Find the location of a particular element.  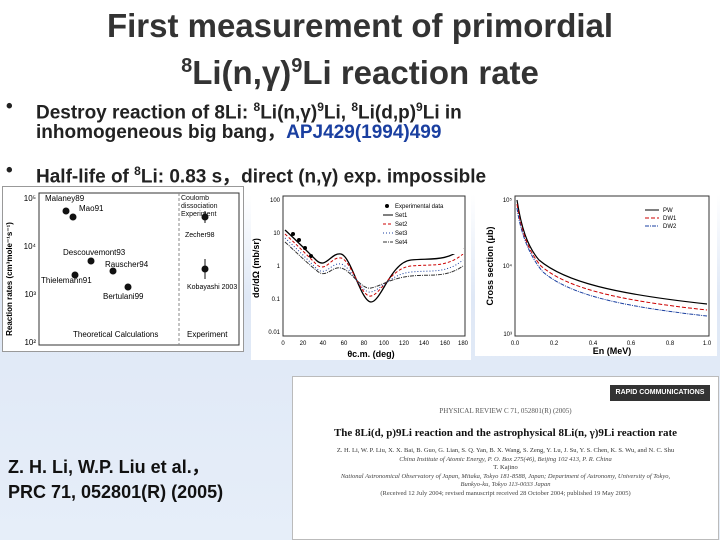

fig-left-ytick: 10² is located at coordinates (30, 342).